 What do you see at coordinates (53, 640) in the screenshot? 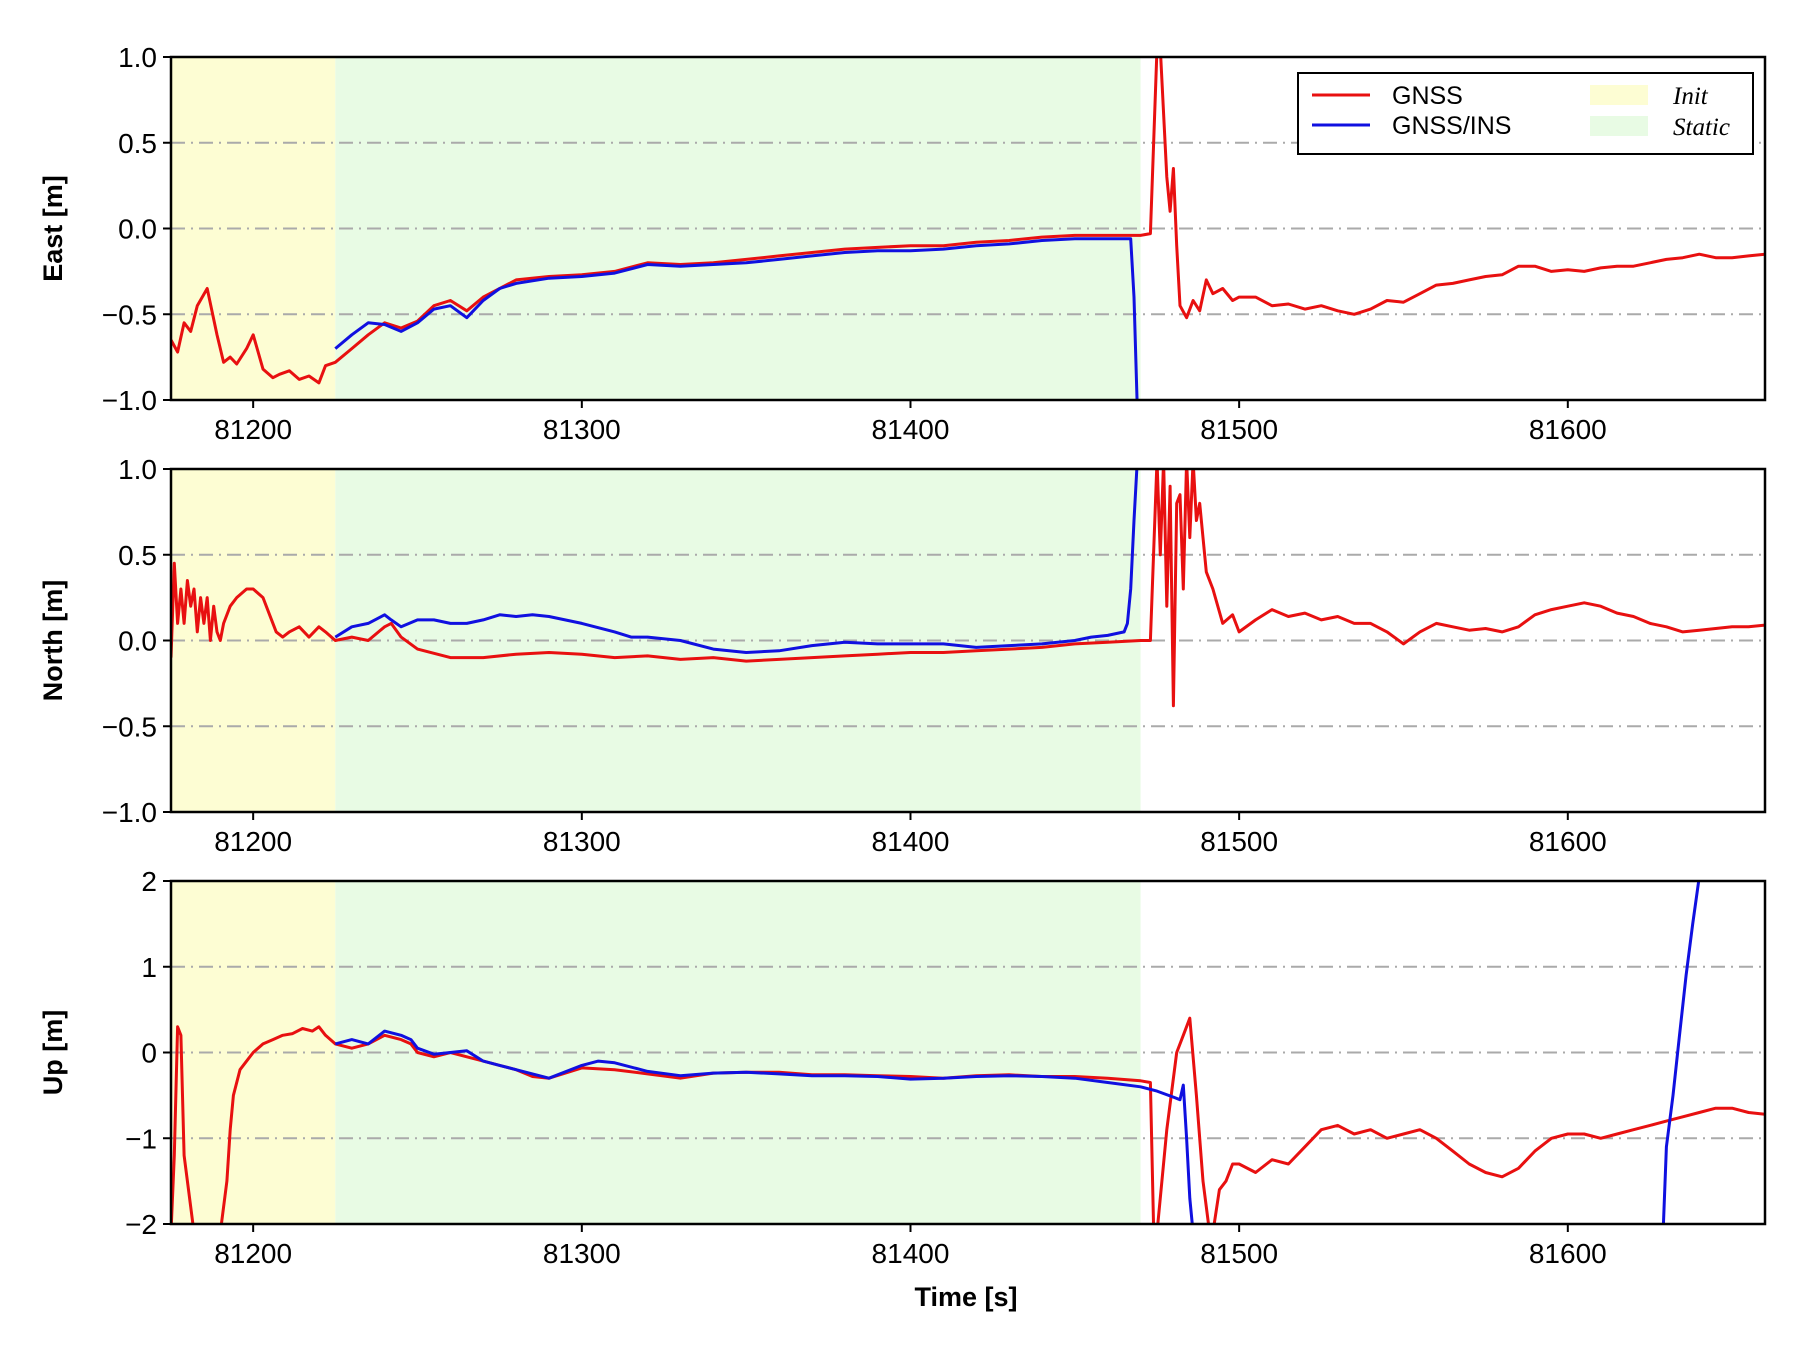
I see `y-axis-label: North [m]` at bounding box center [53, 640].